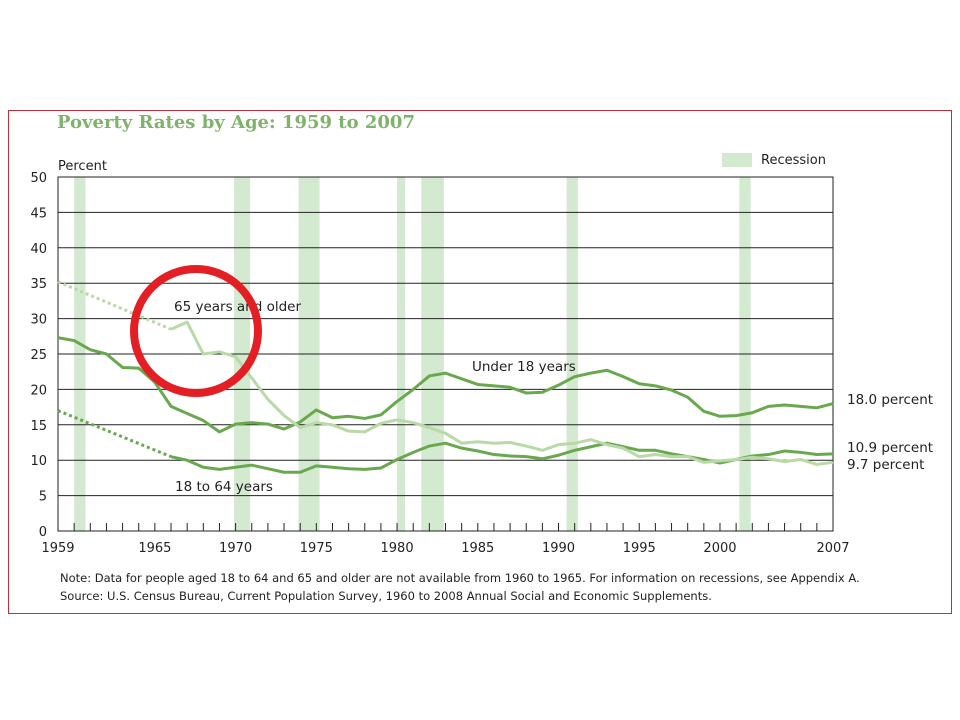 The width and height of the screenshot is (960, 720). What do you see at coordinates (885, 465) in the screenshot?
I see `series-end-label: 9.7 percent` at bounding box center [885, 465].